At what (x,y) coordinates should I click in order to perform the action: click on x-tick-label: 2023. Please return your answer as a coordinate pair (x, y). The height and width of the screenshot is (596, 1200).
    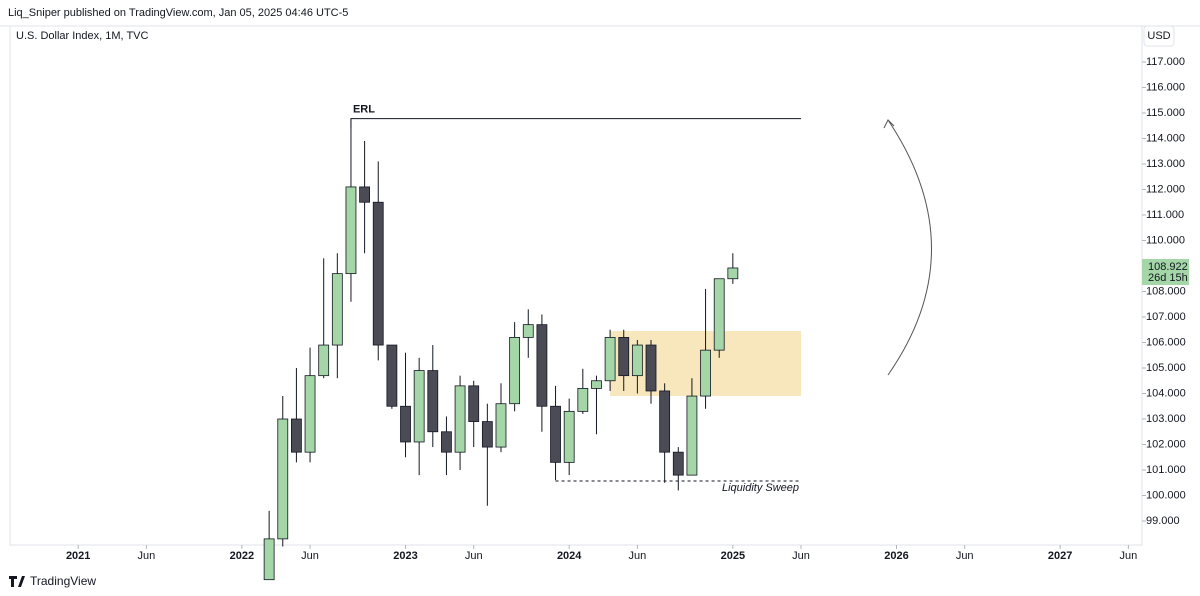
    Looking at the image, I should click on (405, 556).